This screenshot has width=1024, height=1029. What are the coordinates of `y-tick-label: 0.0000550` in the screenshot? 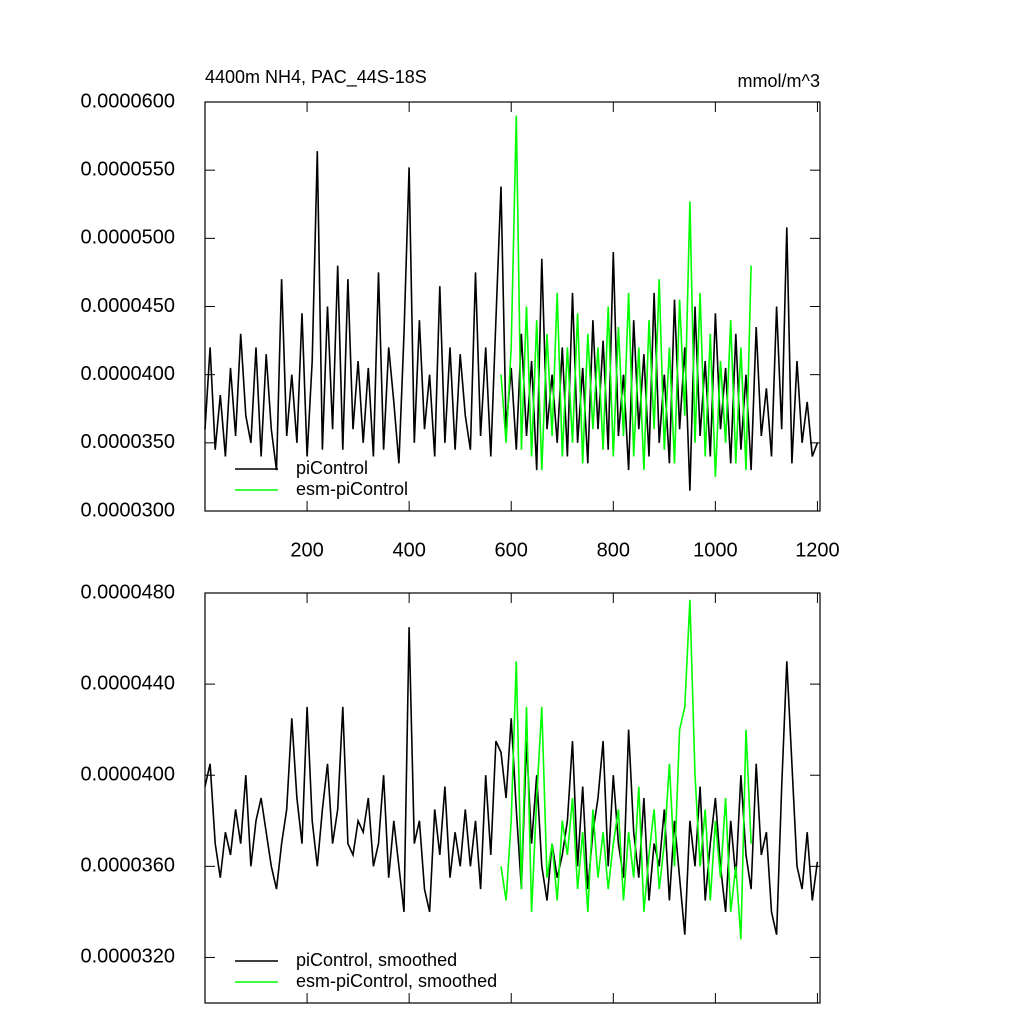 It's located at (127, 169).